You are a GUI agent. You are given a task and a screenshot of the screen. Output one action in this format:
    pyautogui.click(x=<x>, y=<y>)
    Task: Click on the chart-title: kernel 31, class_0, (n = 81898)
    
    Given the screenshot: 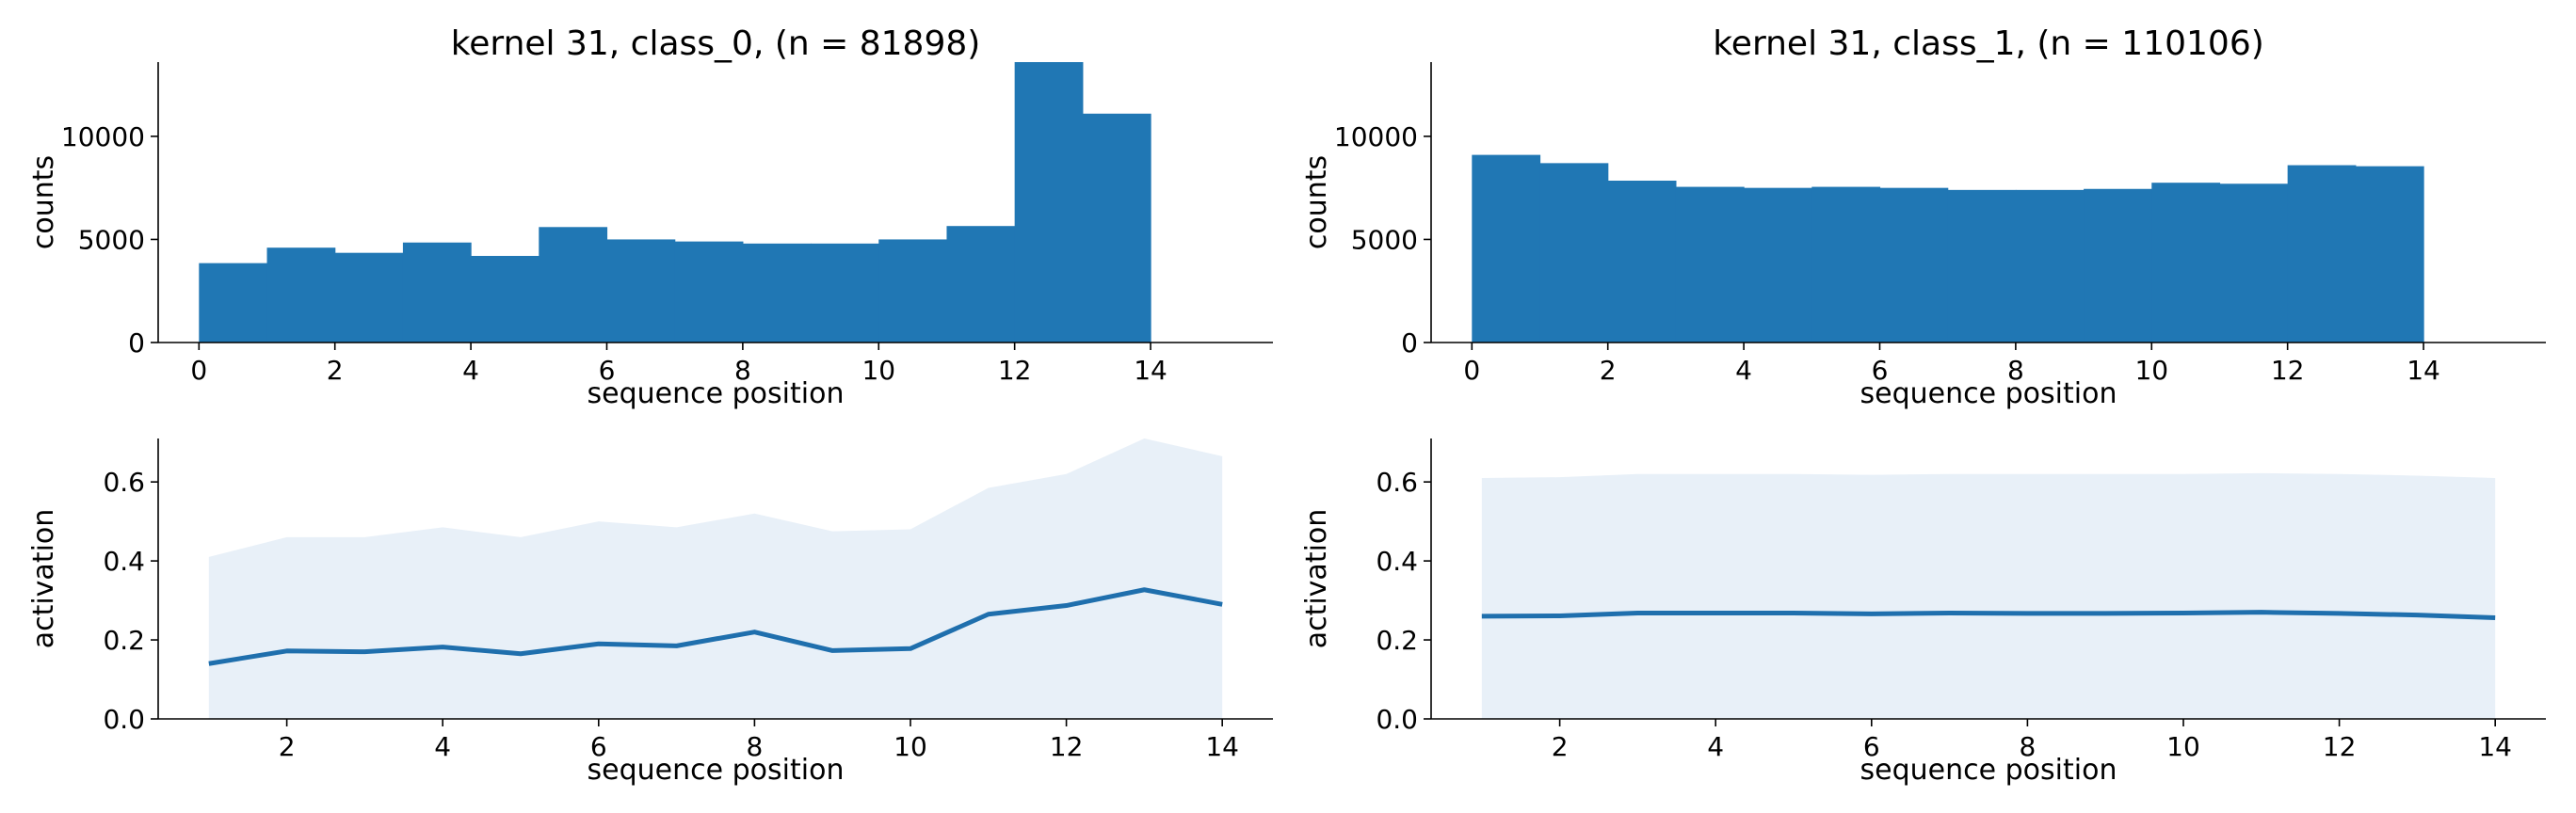 What is the action you would take?
    pyautogui.click(x=716, y=43)
    